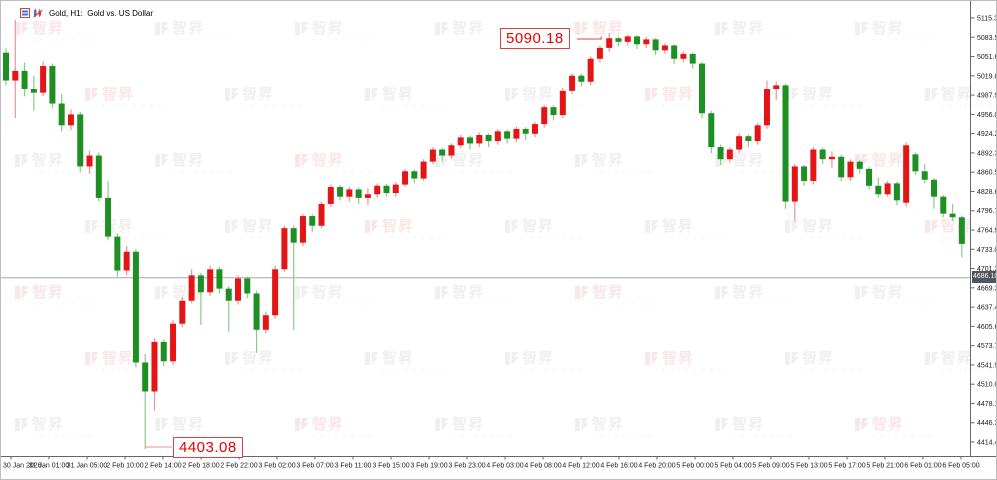 This screenshot has height=480, width=997. What do you see at coordinates (208, 447) in the screenshot?
I see `low-price-callout: 4403.08` at bounding box center [208, 447].